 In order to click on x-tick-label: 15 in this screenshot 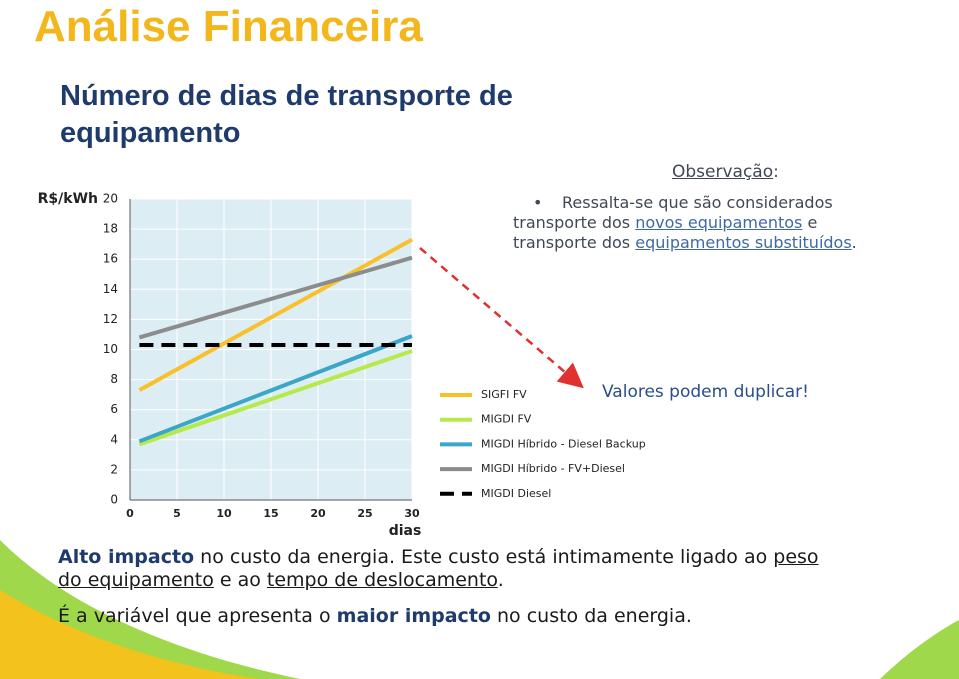, I will do `click(270, 513)`.